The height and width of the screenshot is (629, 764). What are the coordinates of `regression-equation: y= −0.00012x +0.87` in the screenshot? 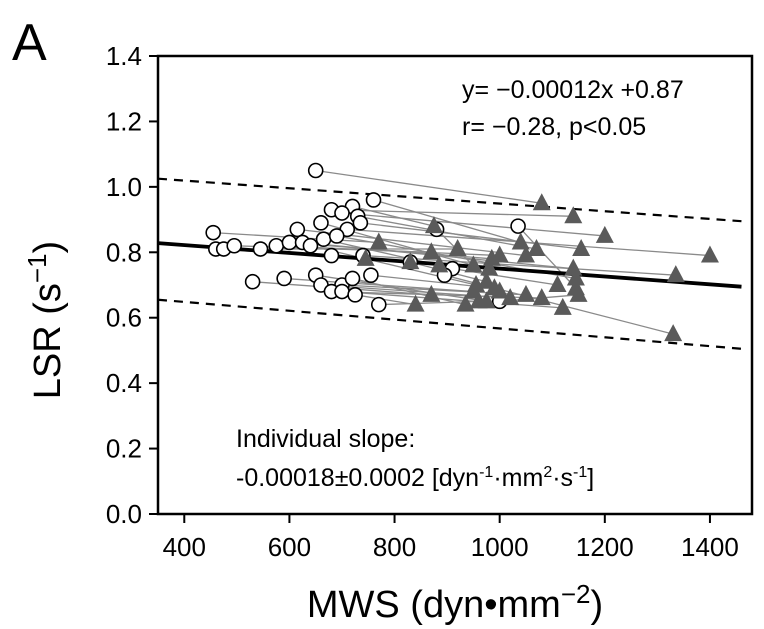 It's located at (573, 90).